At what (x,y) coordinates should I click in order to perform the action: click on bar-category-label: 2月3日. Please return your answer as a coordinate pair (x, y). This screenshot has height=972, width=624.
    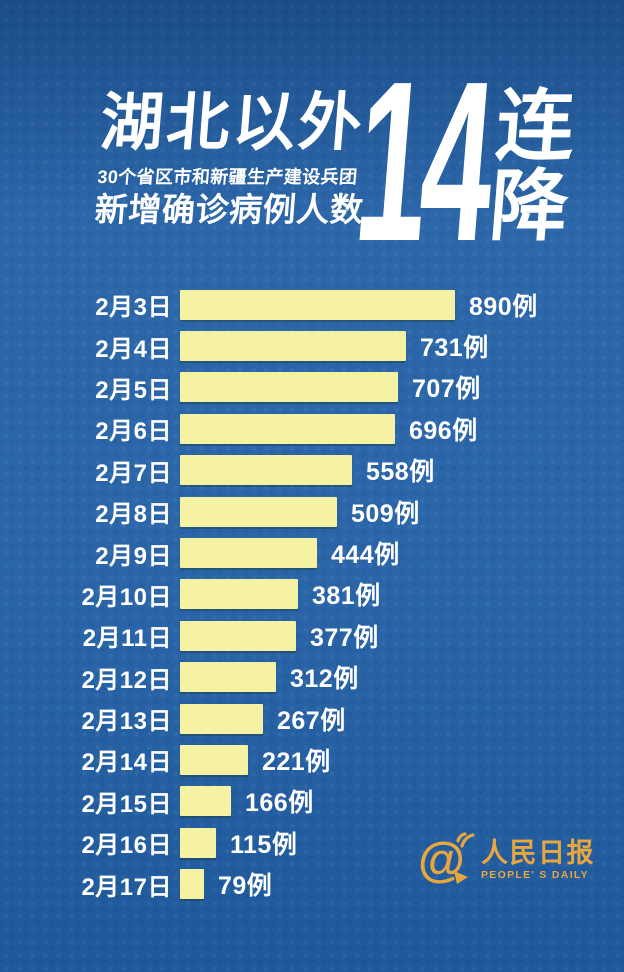
    Looking at the image, I should click on (133, 308).